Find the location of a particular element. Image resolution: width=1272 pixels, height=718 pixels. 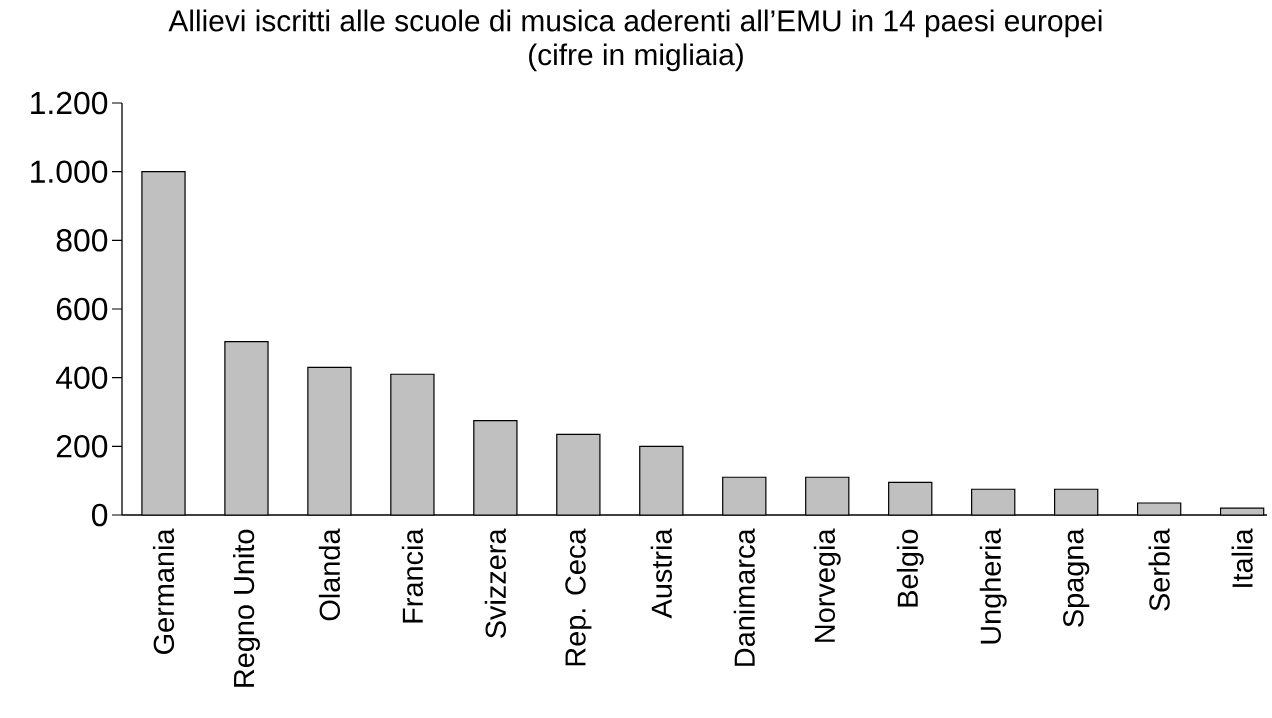

y-tick-label: 200 is located at coordinates (82, 446).